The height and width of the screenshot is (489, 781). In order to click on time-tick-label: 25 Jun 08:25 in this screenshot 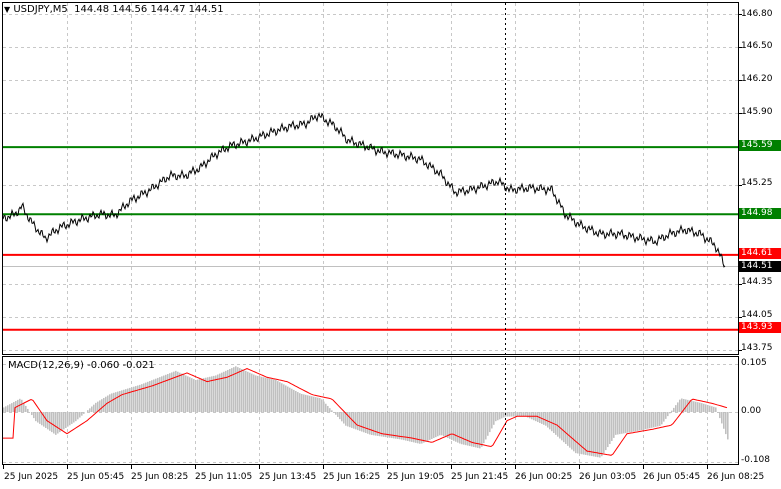, I will do `click(160, 477)`.